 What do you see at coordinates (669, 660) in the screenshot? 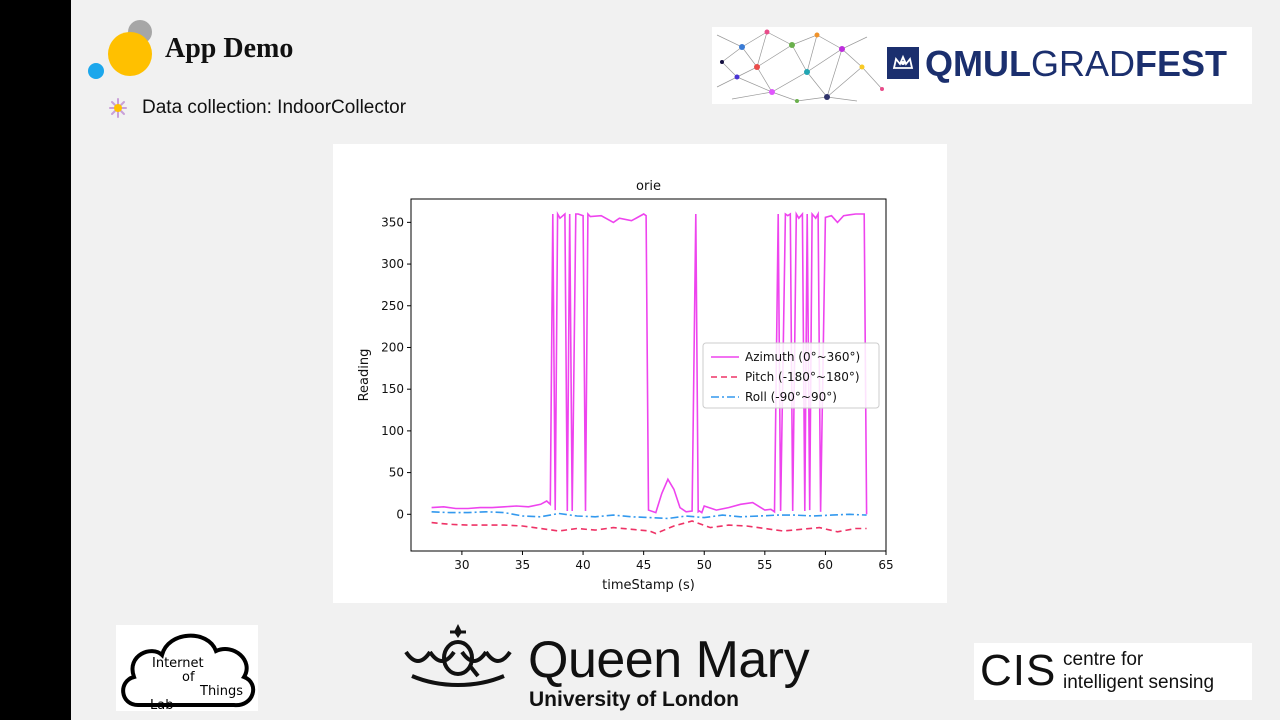
I see `queen-mary-name: Queen Mary` at bounding box center [669, 660].